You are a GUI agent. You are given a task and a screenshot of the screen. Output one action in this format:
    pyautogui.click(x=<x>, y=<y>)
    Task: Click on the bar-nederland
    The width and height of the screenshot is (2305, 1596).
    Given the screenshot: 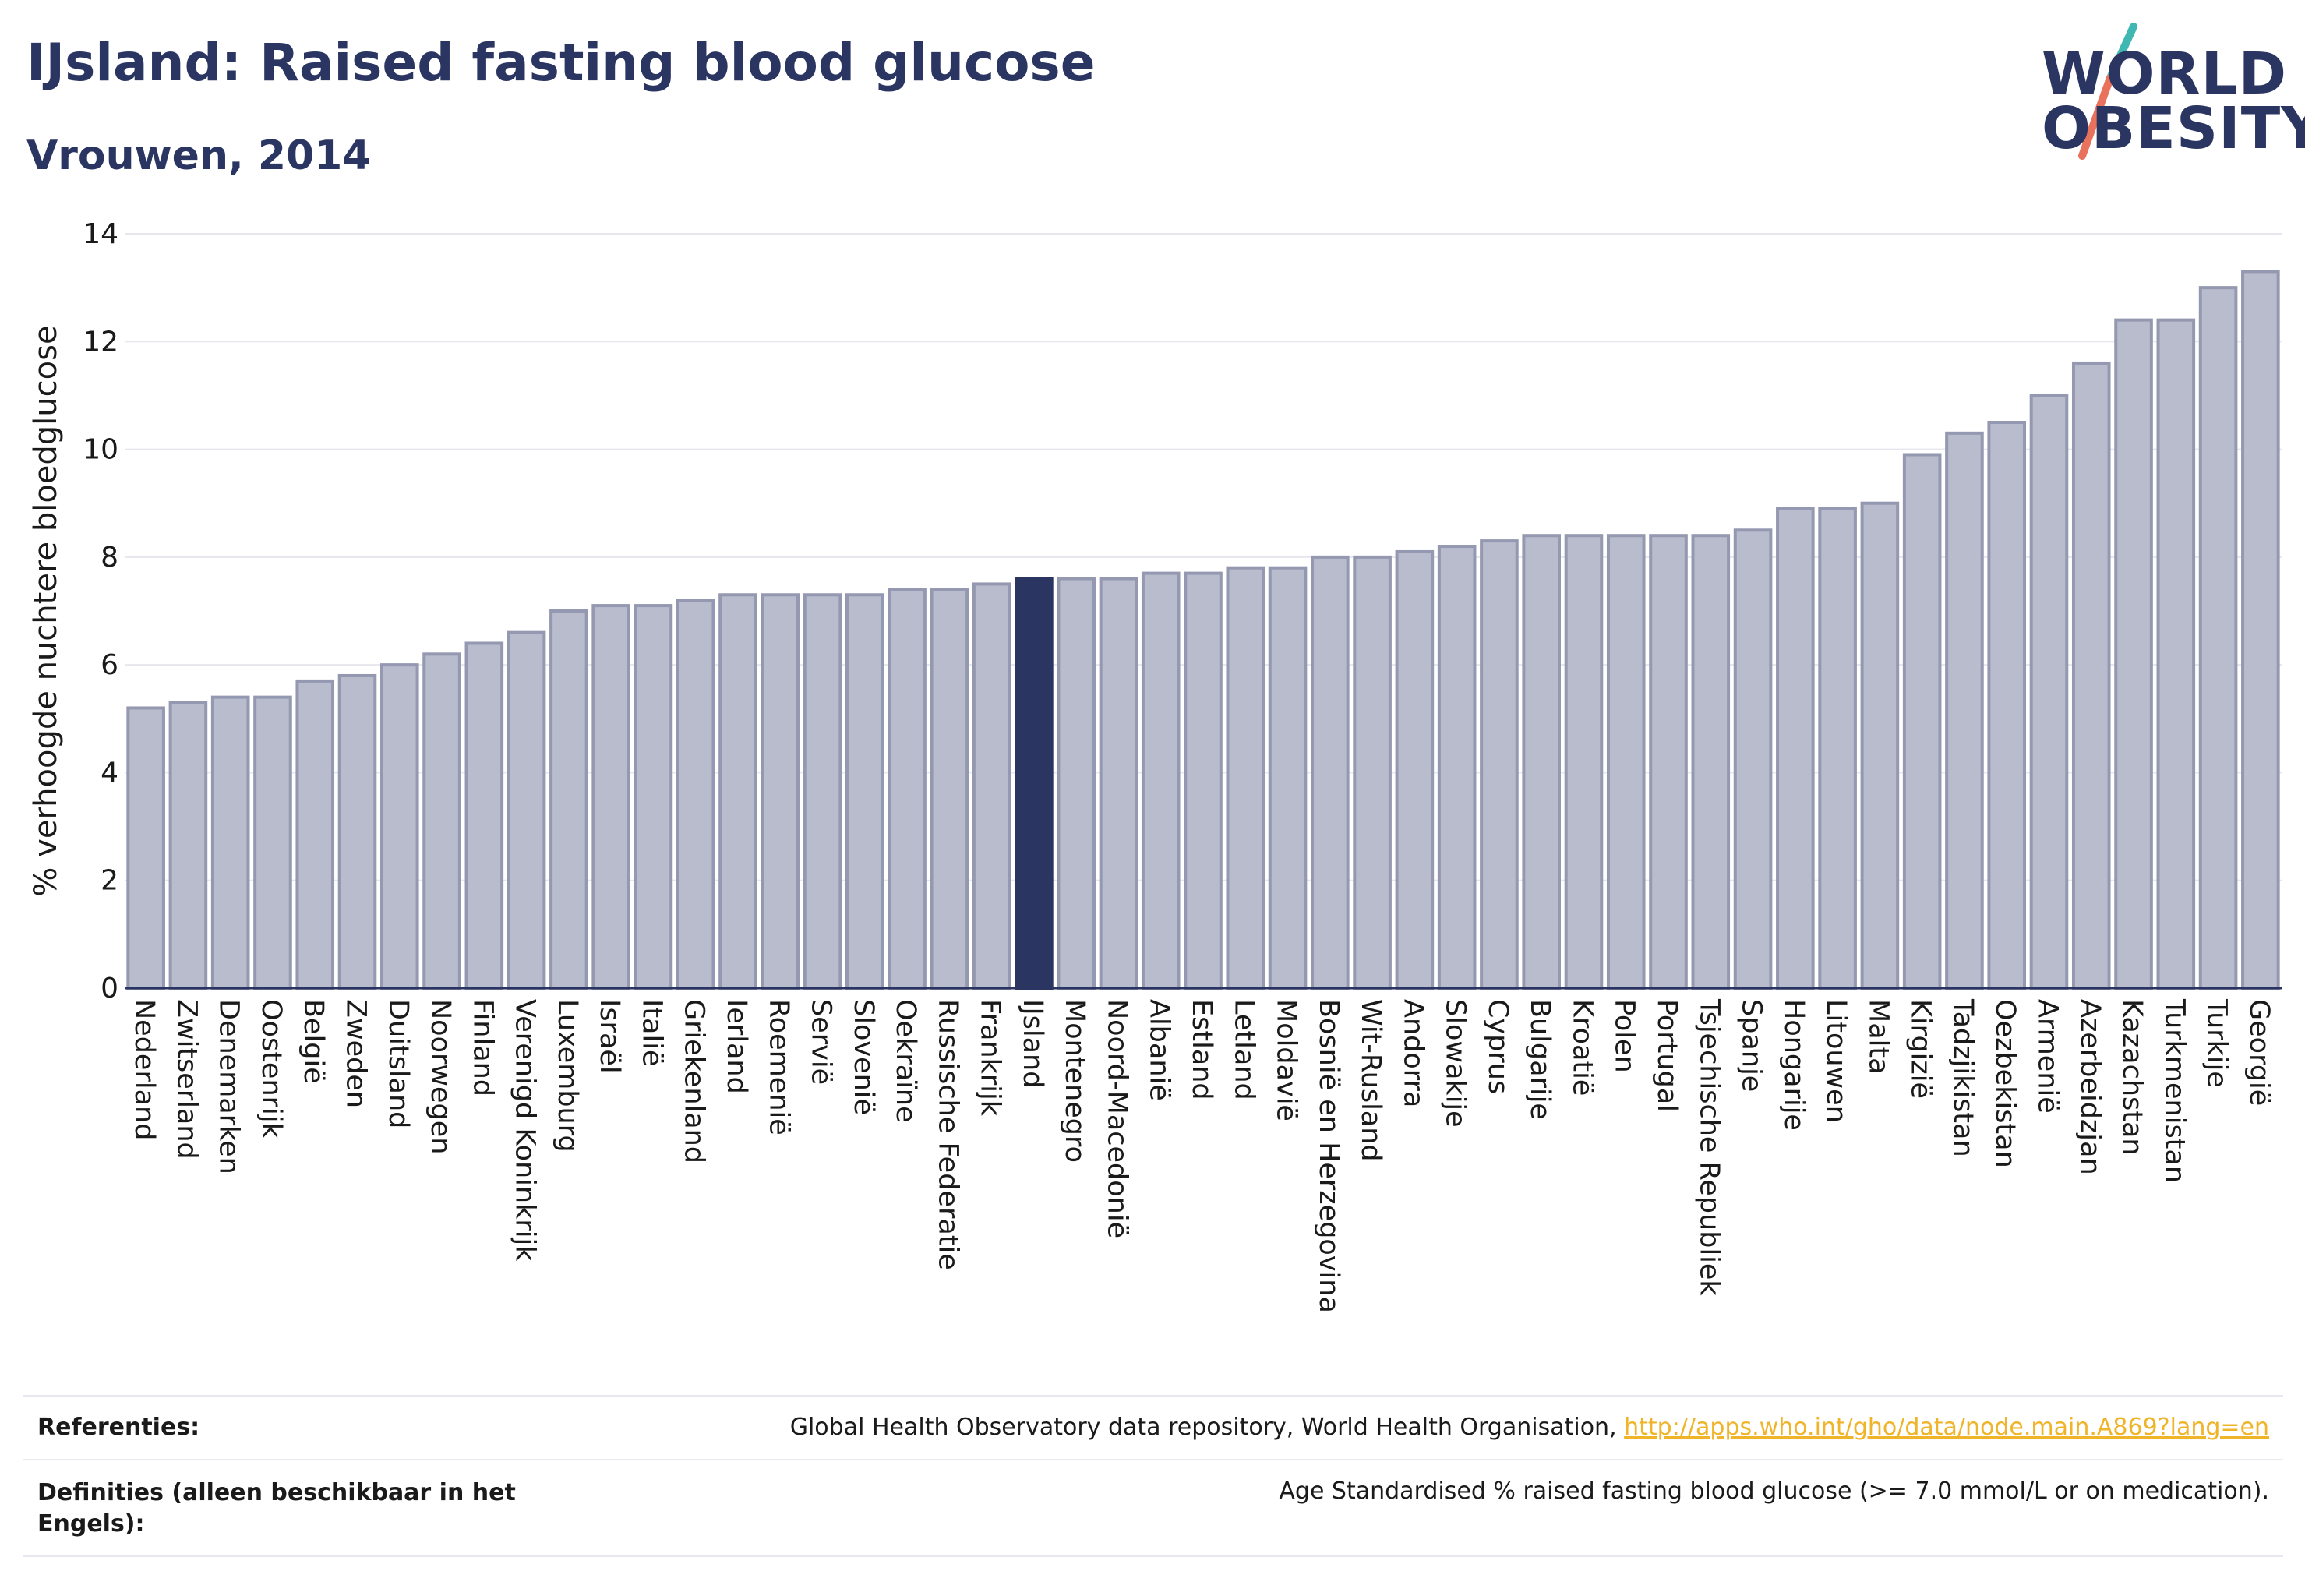 What is the action you would take?
    pyautogui.click(x=145, y=848)
    